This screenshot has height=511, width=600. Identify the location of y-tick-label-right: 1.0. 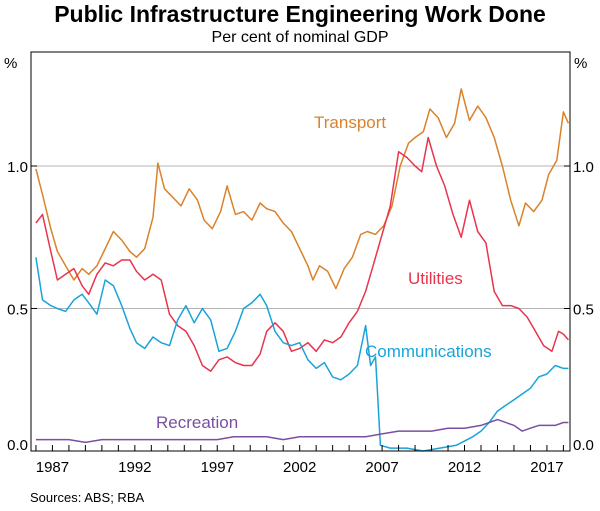
(583, 167).